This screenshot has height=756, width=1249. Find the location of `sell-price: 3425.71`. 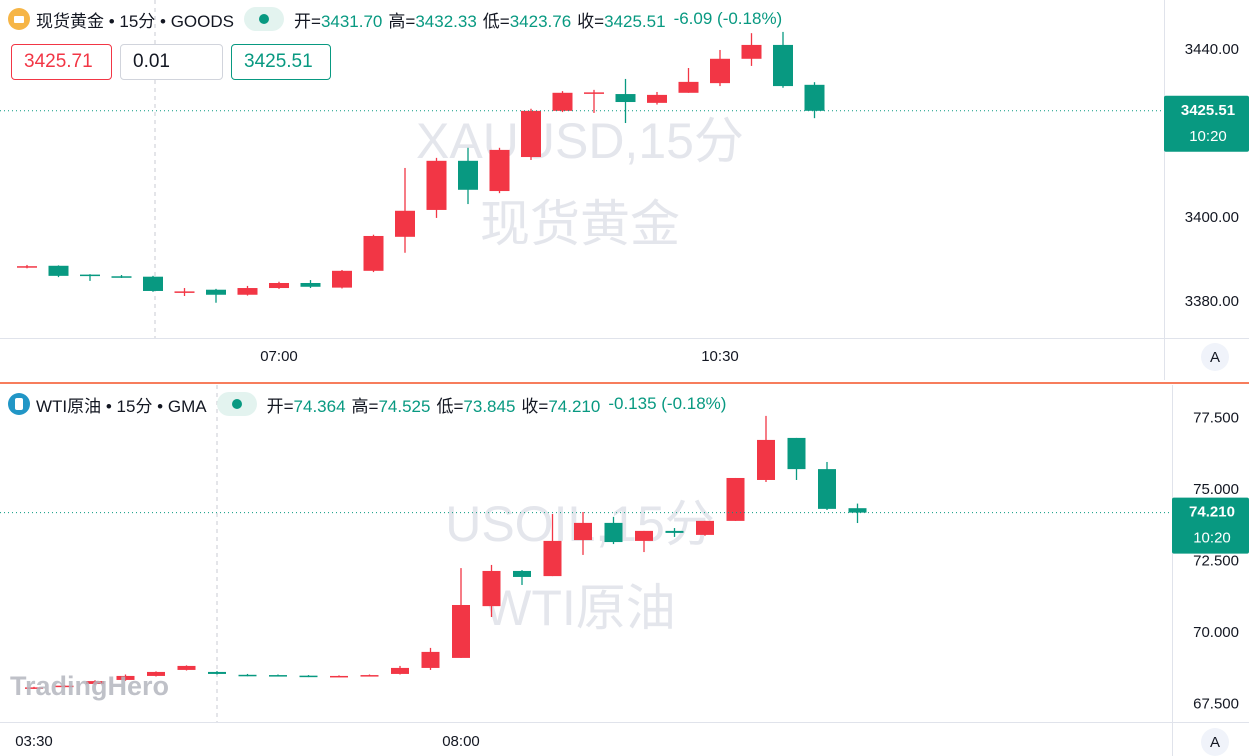

sell-price: 3425.71 is located at coordinates (61, 62).